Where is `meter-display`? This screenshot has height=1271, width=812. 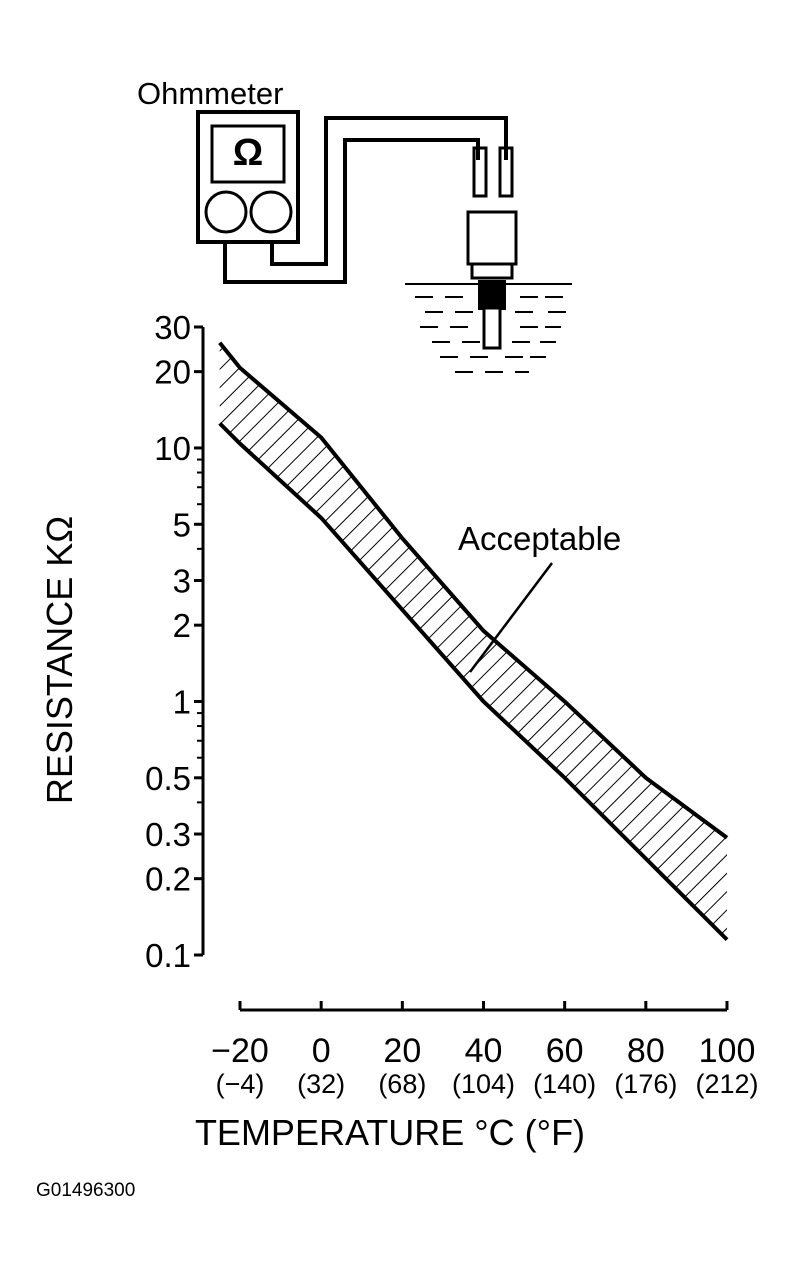 meter-display is located at coordinates (248, 154).